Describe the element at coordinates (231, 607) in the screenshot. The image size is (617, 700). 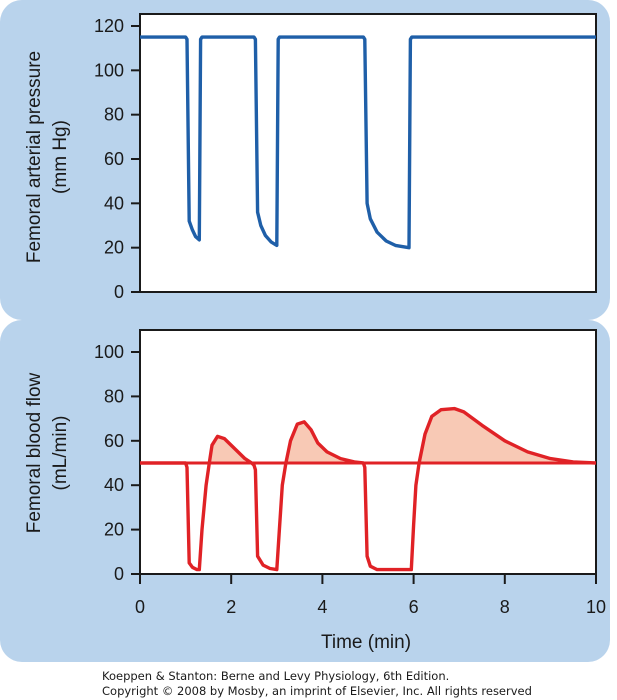
I see `flow-x-tick-label: 2` at that location.